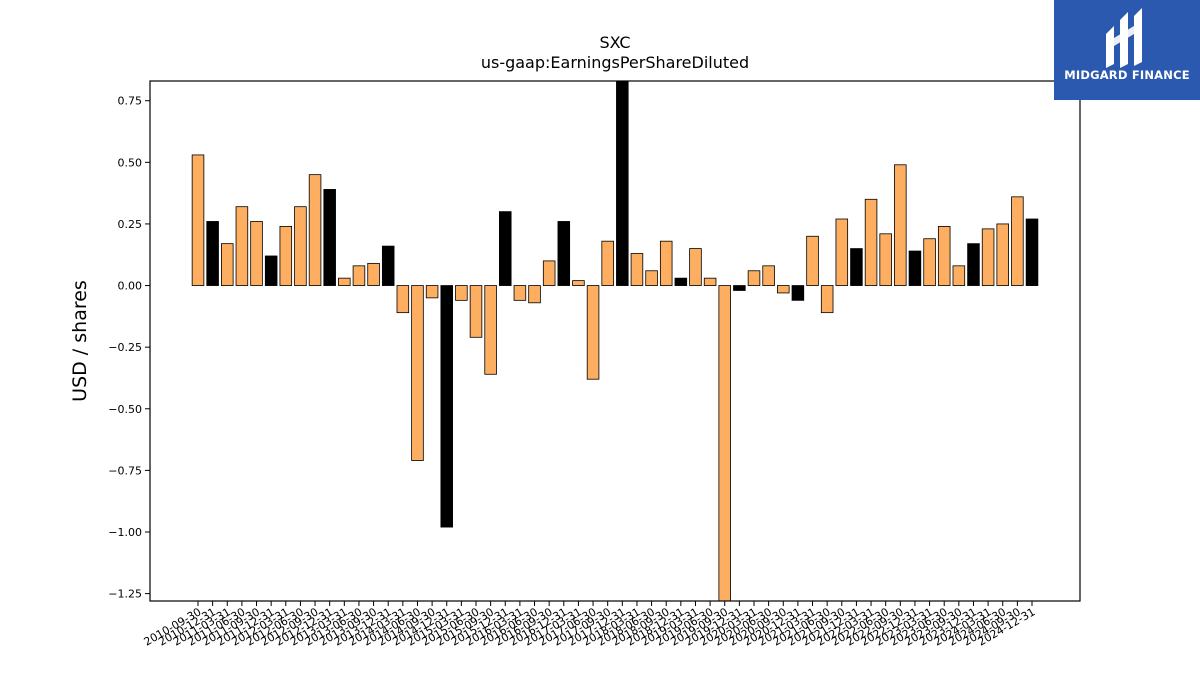 The image size is (1200, 675). I want to click on brand-name: MIDGARD FINANCE, so click(1127, 75).